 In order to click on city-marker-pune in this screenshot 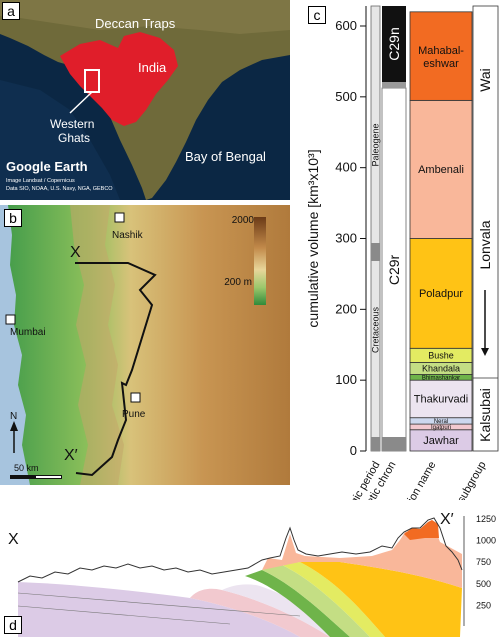, I will do `click(135, 397)`.